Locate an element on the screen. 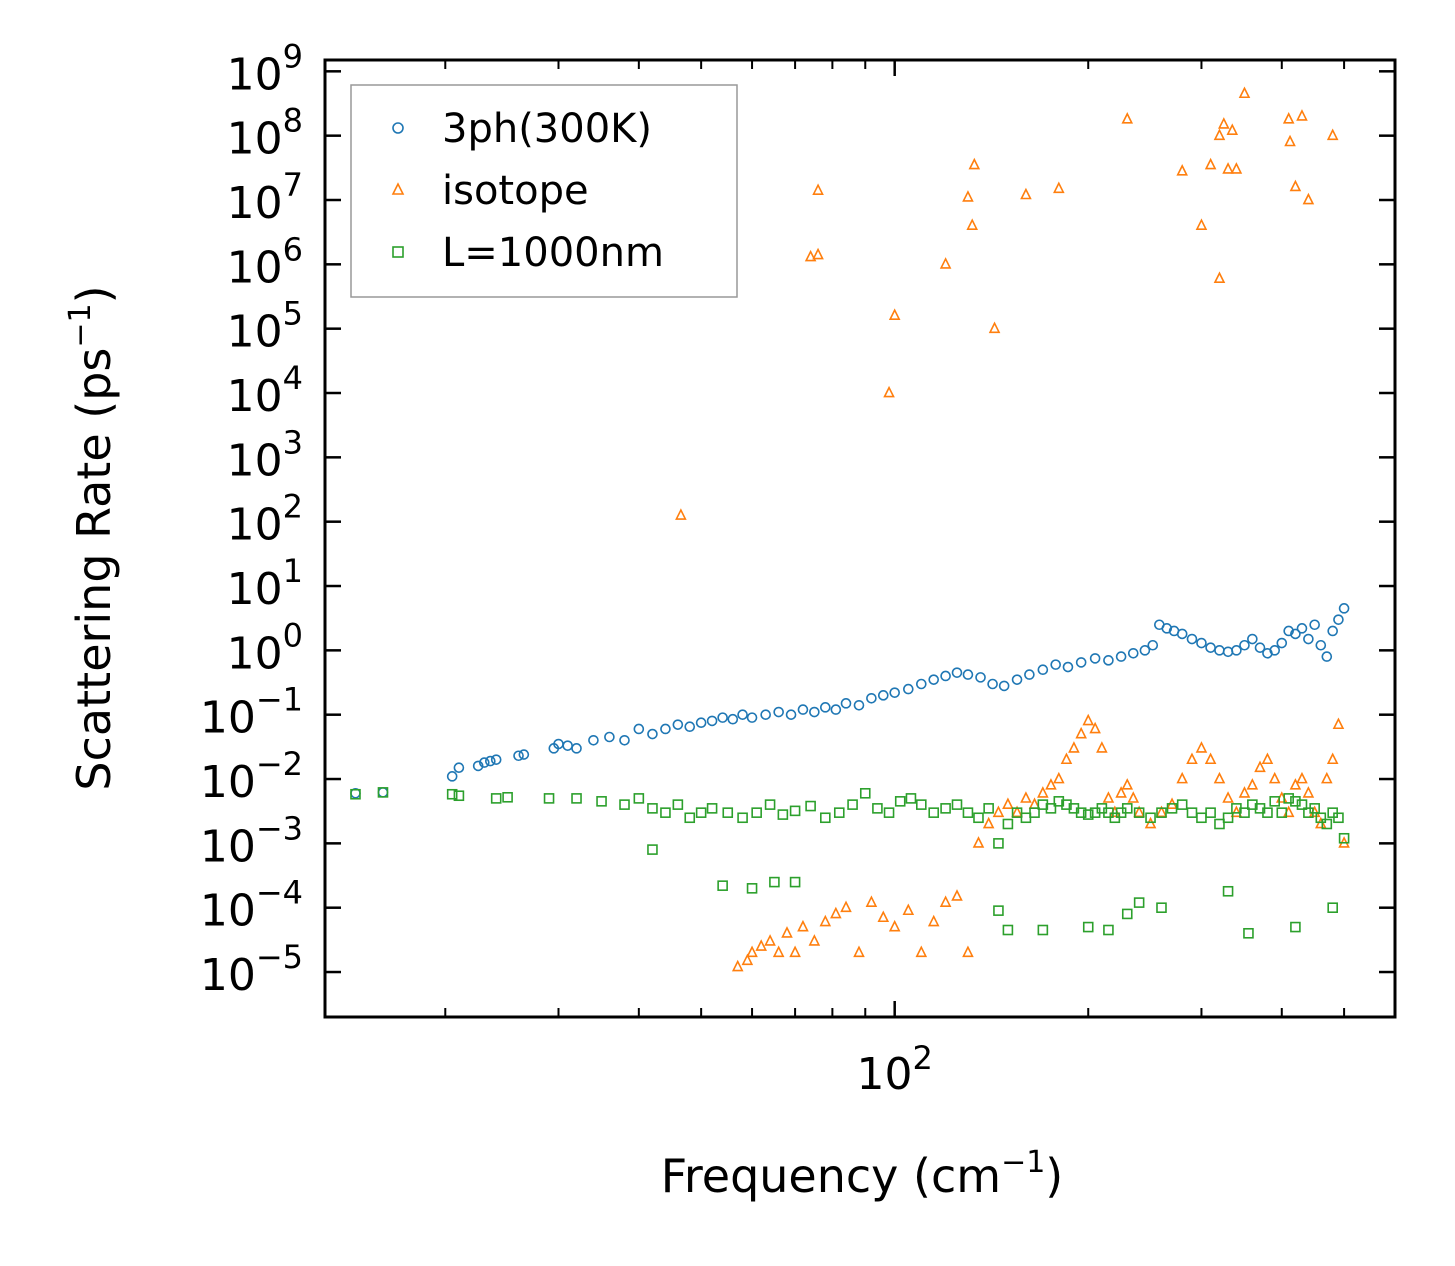  y-tick-label: 10⁻¹ is located at coordinates (251, 712).